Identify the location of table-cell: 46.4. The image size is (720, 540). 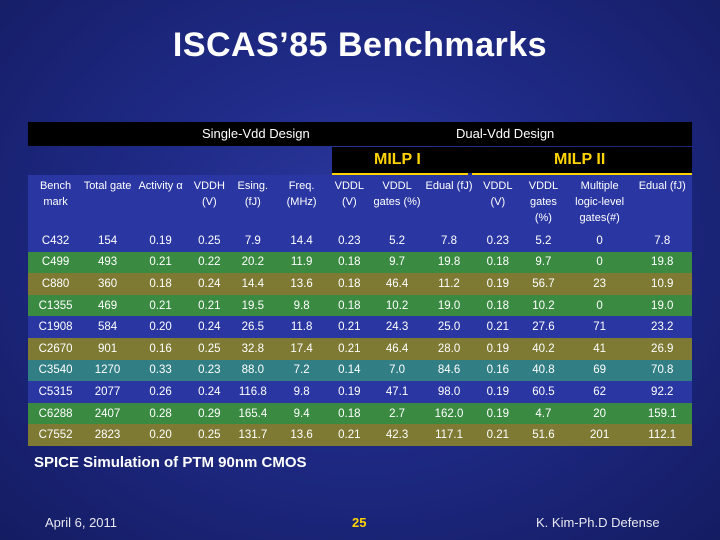
(397, 284).